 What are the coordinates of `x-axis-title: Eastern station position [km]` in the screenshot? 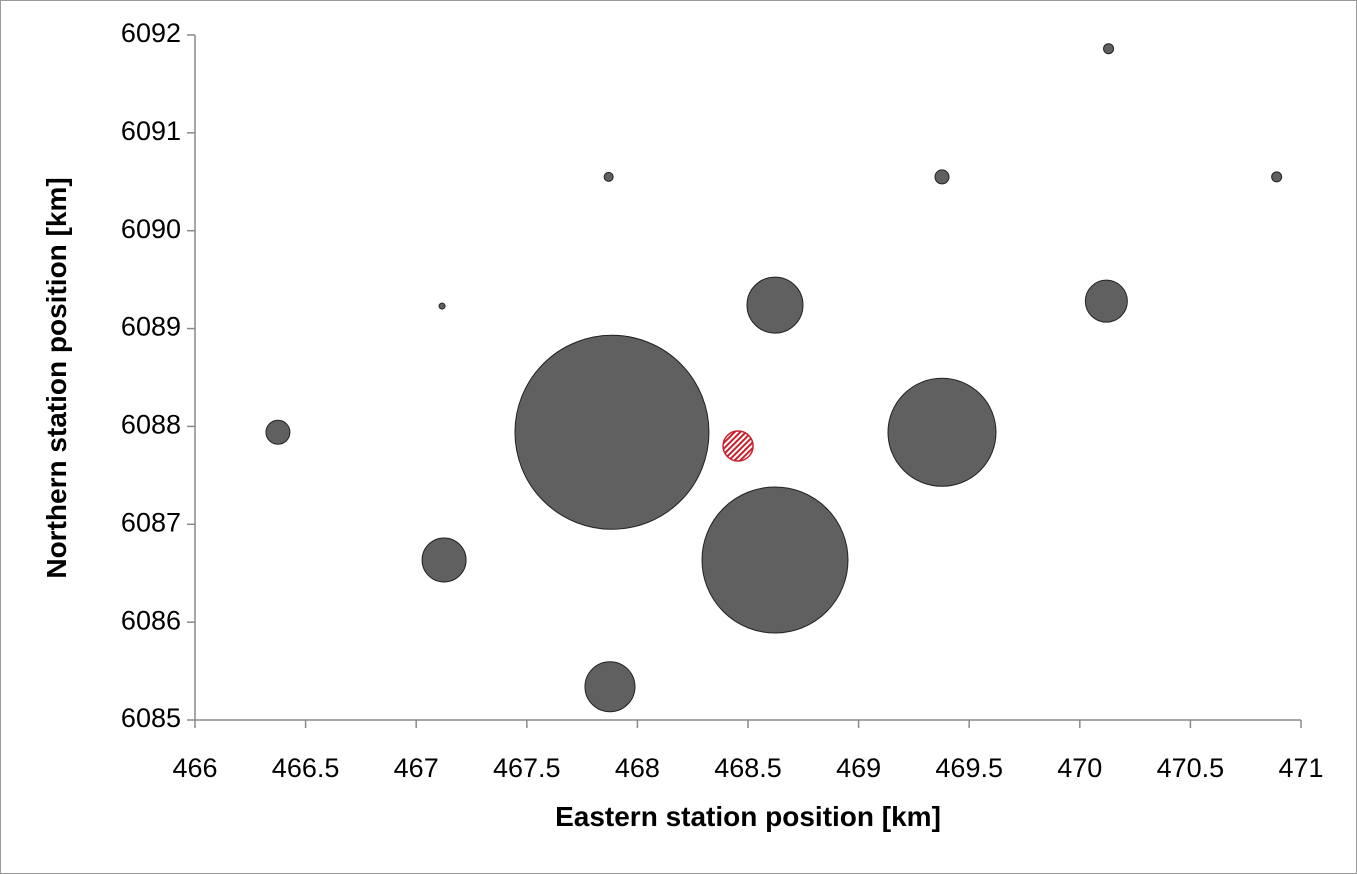 It's located at (748, 816).